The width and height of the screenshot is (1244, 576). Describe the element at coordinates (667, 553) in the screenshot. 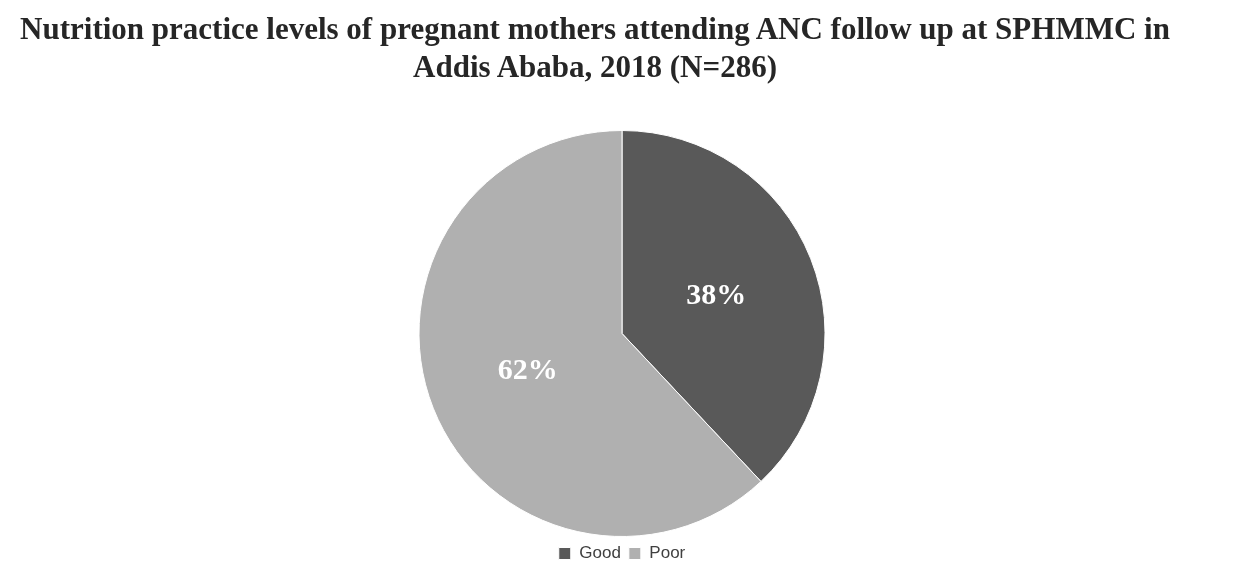

I see `legend-label: Poor` at that location.